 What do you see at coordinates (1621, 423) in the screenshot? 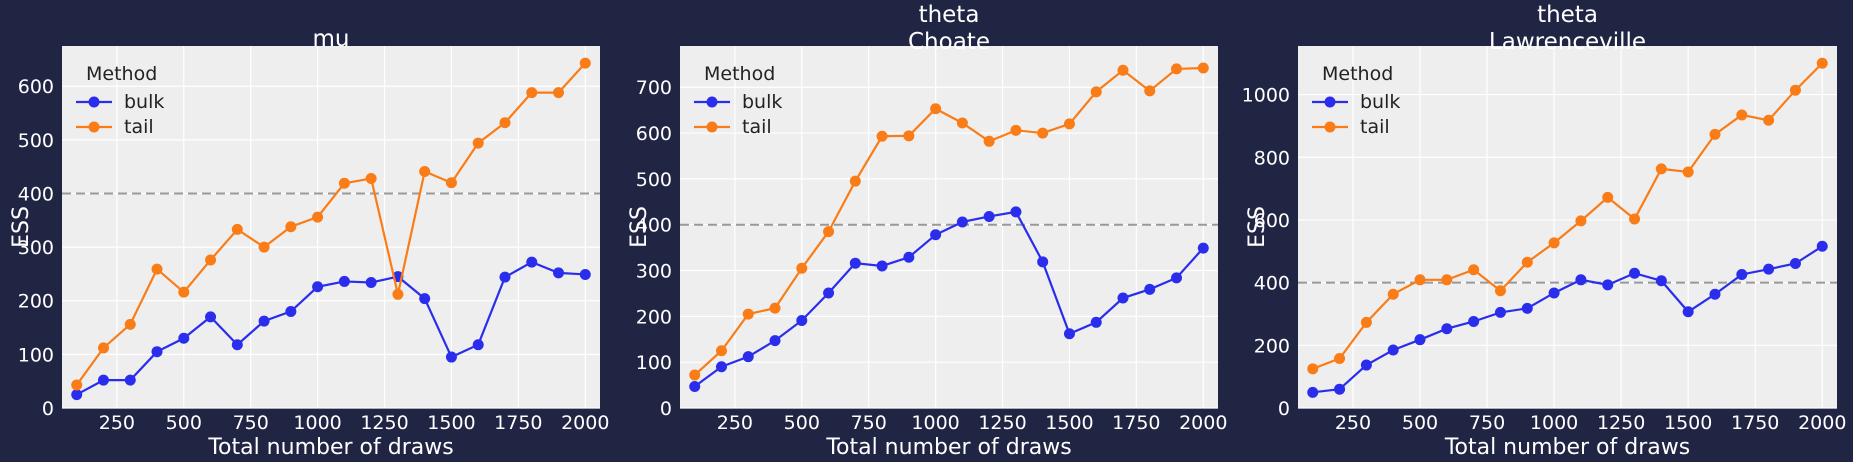
I see `x-tick-label: 1250` at bounding box center [1621, 423].